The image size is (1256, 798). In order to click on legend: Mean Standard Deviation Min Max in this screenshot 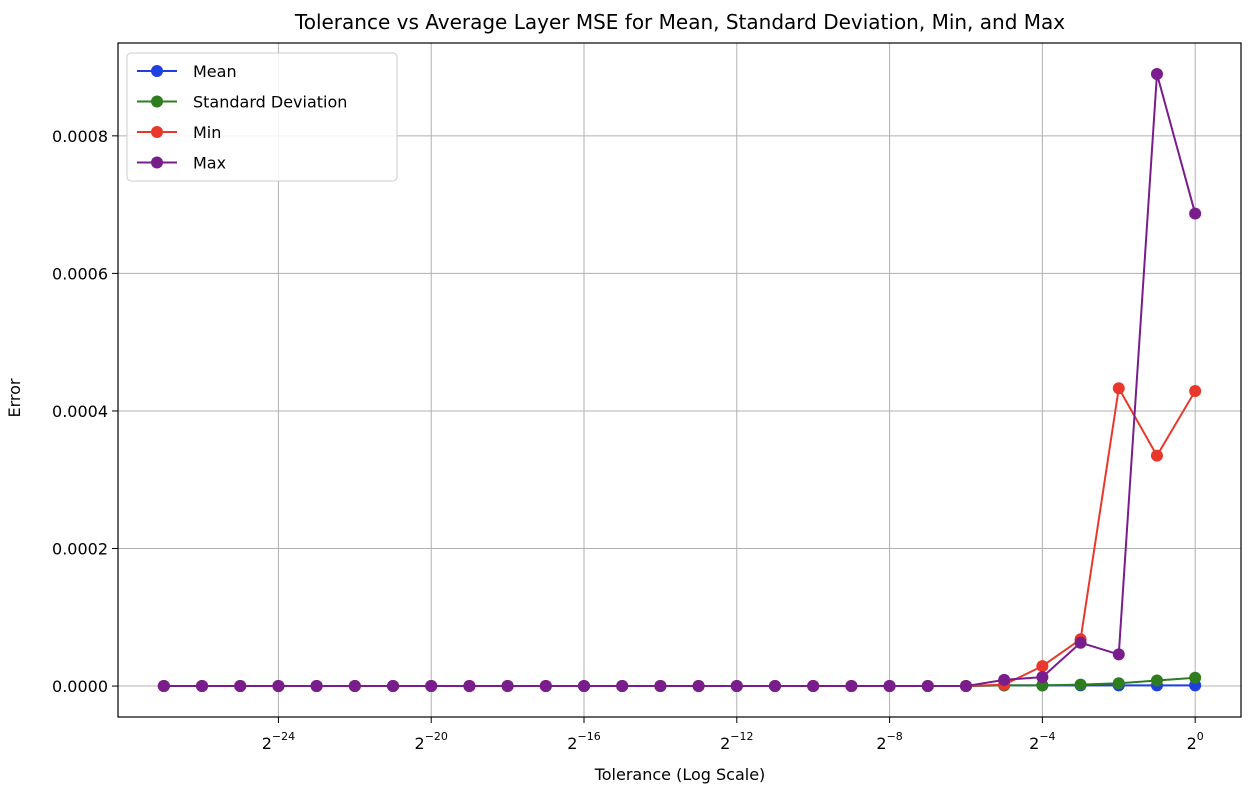, I will do `click(262, 117)`.